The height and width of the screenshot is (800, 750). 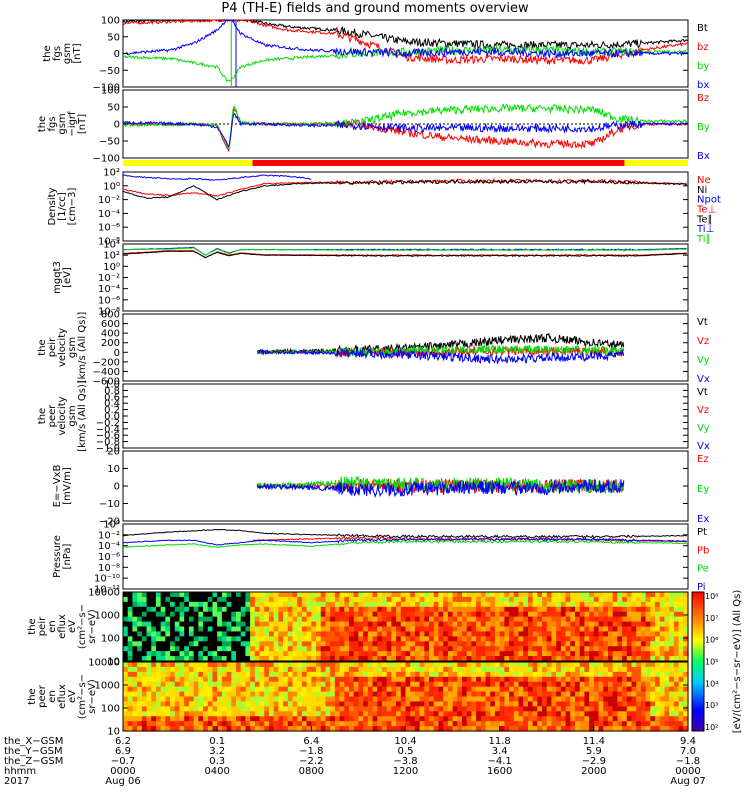 What do you see at coordinates (67, 486) in the screenshot?
I see `y-axis-label: [mV/m]` at bounding box center [67, 486].